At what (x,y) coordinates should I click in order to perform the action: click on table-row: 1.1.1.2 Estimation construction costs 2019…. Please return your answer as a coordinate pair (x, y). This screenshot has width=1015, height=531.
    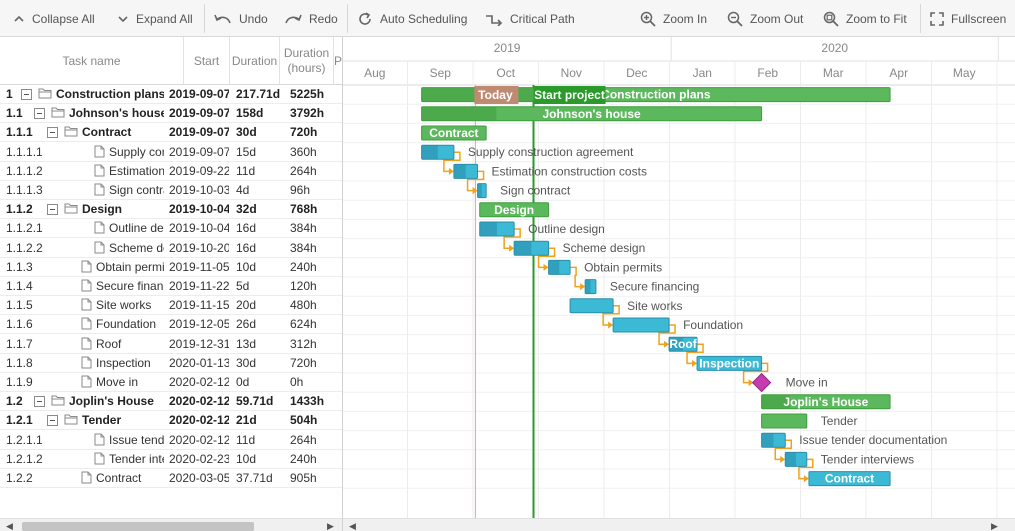
    Looking at the image, I should click on (171, 171).